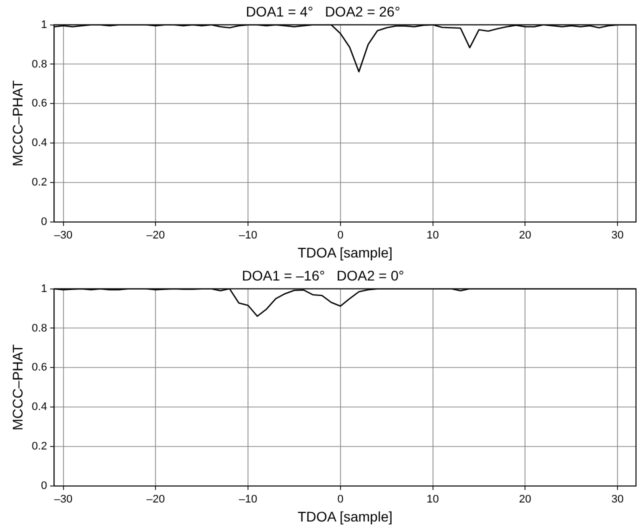  What do you see at coordinates (323, 275) in the screenshot?
I see `chart-title: DOA1 = –16° DOA2 = 0°` at bounding box center [323, 275].